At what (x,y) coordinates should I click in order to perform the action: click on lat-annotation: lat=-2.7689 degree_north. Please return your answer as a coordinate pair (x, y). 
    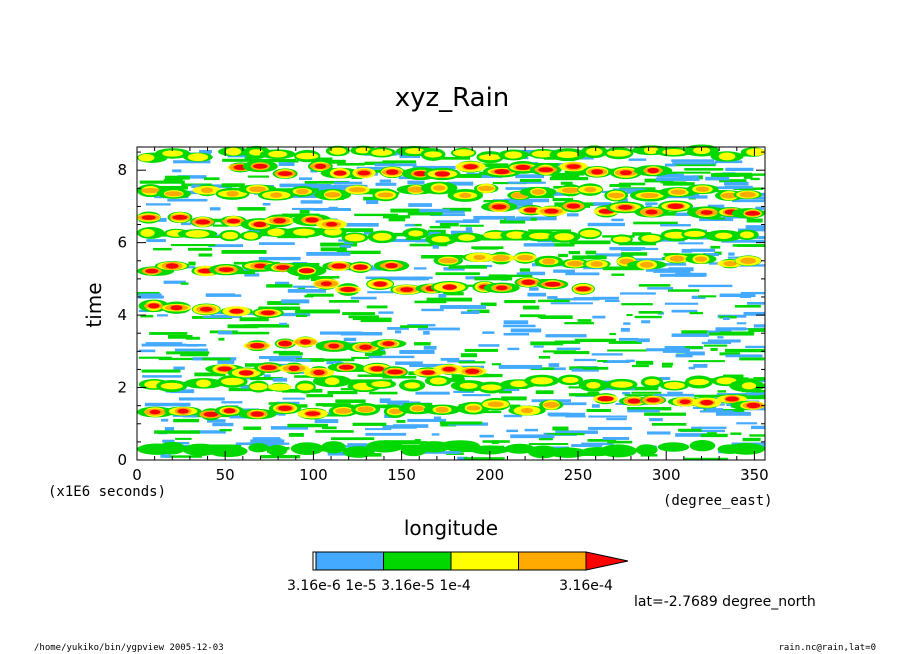
    Looking at the image, I should click on (725, 602).